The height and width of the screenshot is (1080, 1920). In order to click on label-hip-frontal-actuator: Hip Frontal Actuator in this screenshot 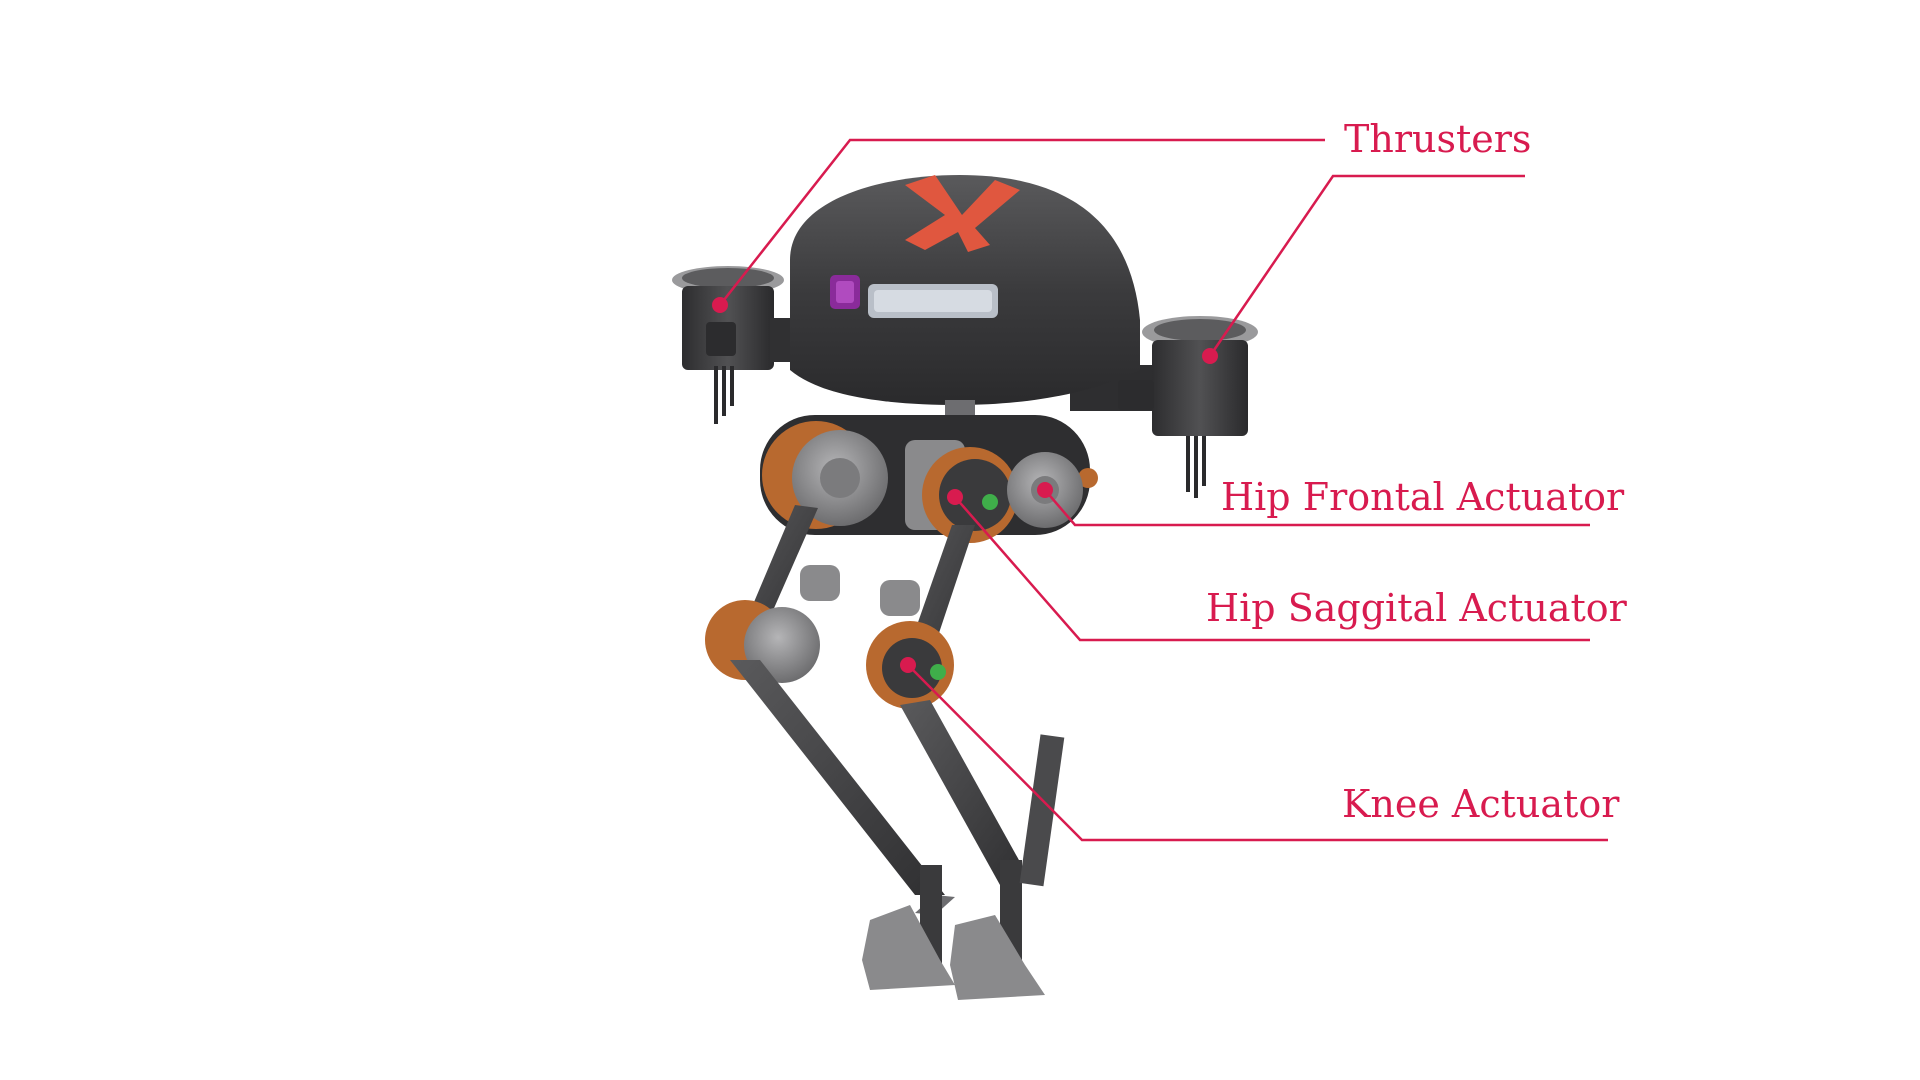, I will do `click(1423, 497)`.